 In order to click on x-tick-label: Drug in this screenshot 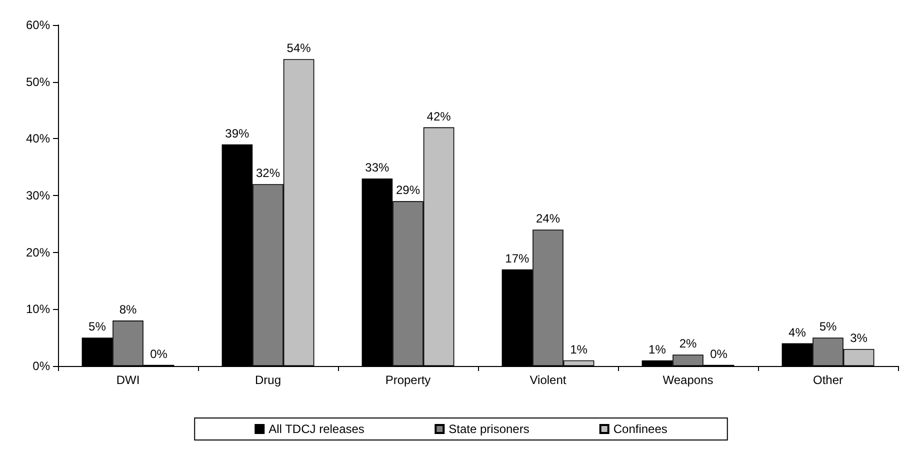, I will do `click(268, 380)`.